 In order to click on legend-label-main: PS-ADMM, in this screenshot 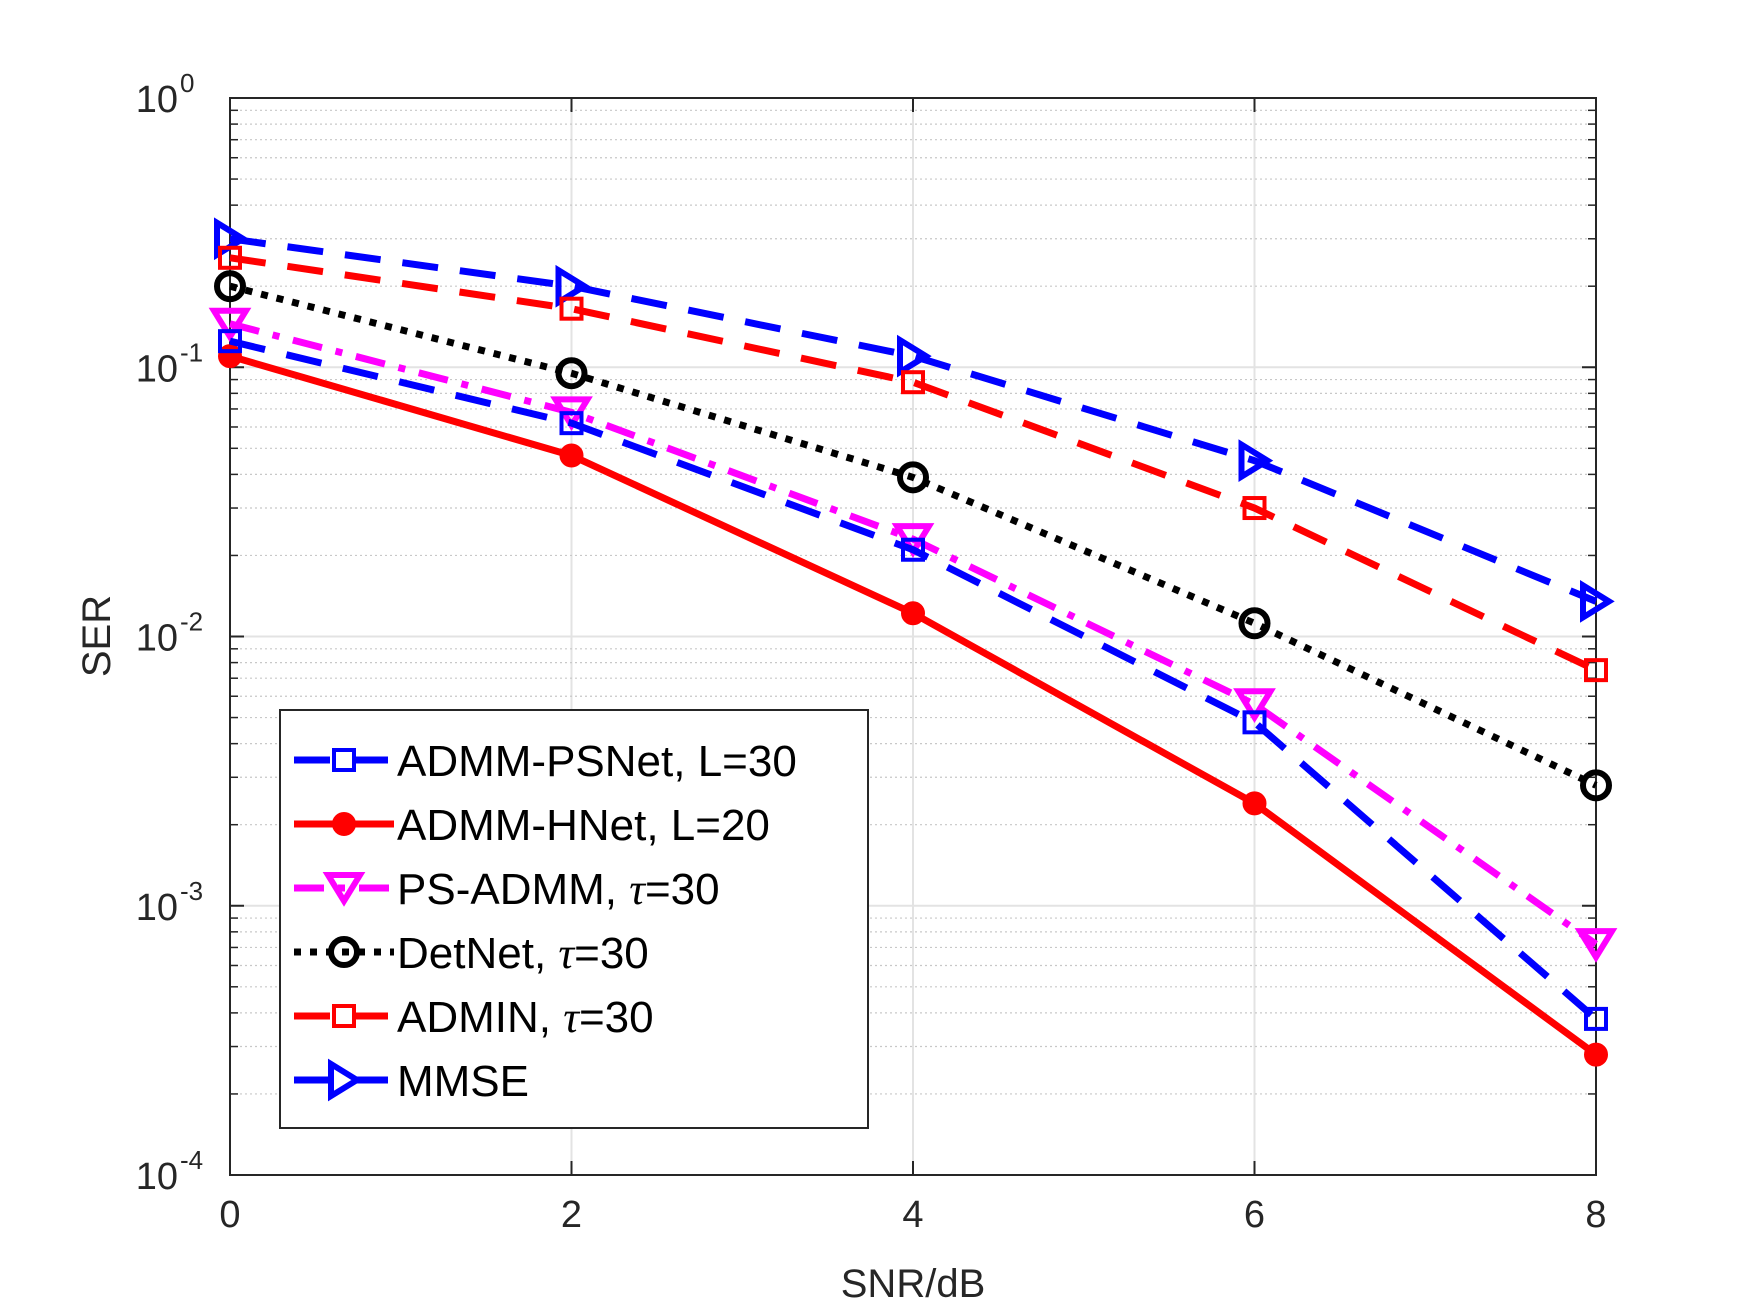, I will do `click(513, 889)`.